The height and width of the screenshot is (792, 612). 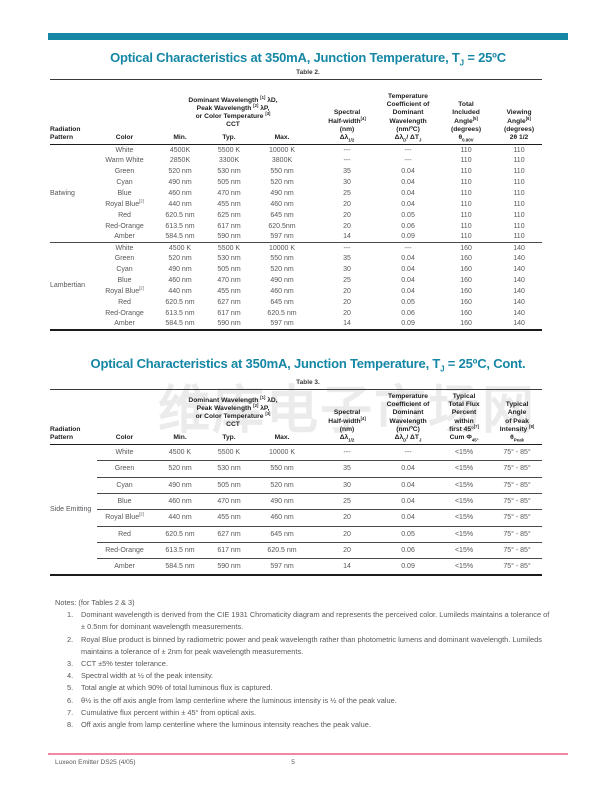 I want to click on value-cell: 2850K, so click(x=180, y=161).